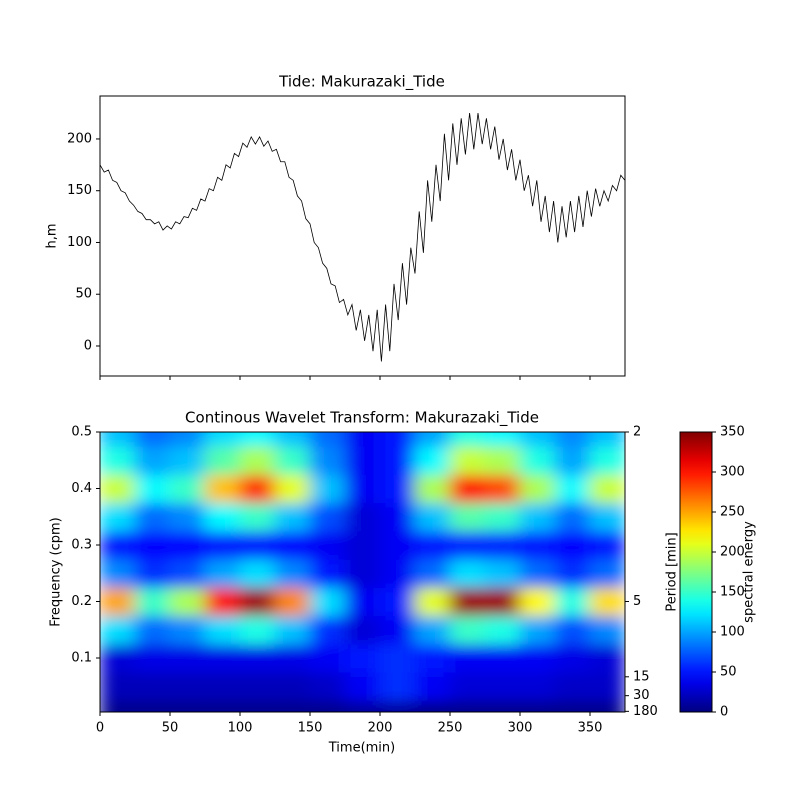 The image size is (800, 804). Describe the element at coordinates (310, 728) in the screenshot. I see `x-tick-label: 150` at that location.